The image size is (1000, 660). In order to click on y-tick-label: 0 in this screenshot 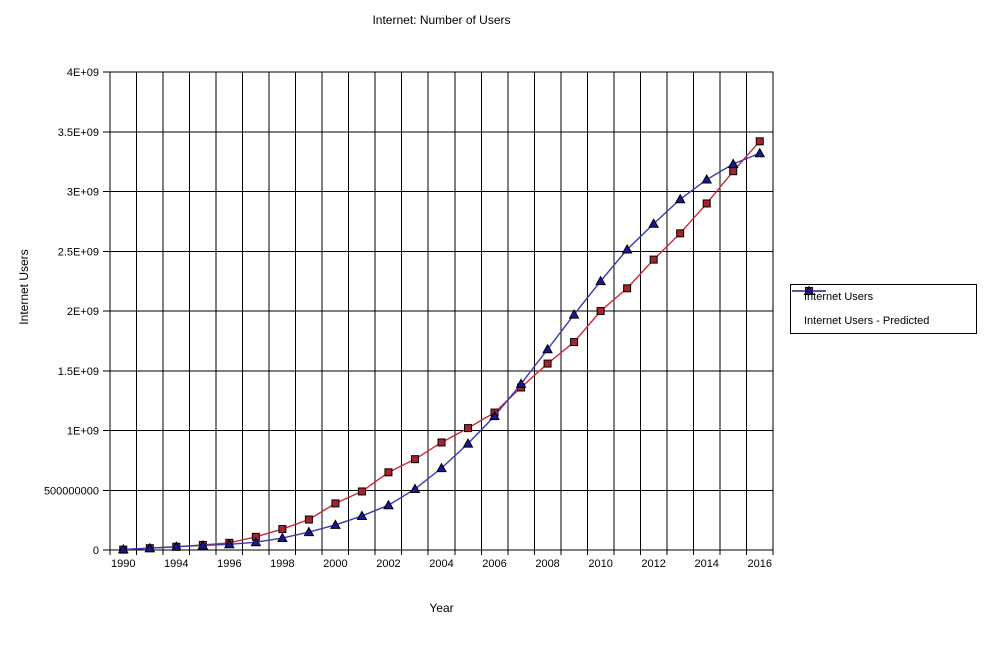, I will do `click(96, 551)`.